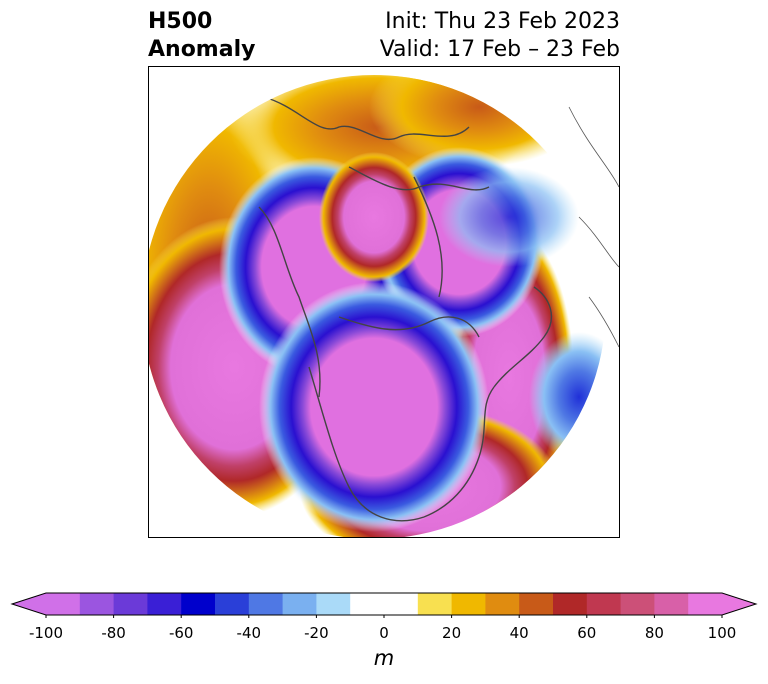 The height and width of the screenshot is (684, 768). Describe the element at coordinates (384, 633) in the screenshot. I see `colorbar-tick-label: 0` at that location.